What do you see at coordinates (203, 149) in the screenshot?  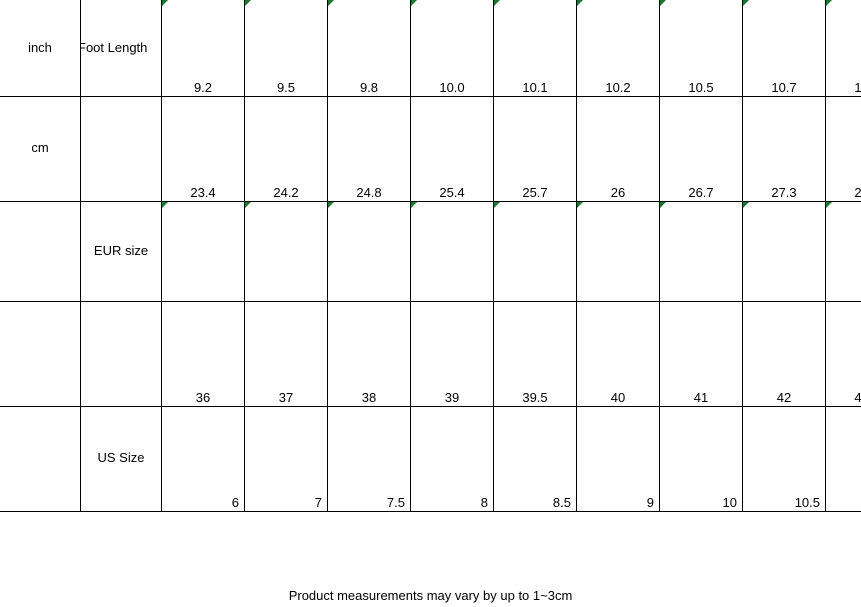 I see `cell-cm-1: 23.4` at bounding box center [203, 149].